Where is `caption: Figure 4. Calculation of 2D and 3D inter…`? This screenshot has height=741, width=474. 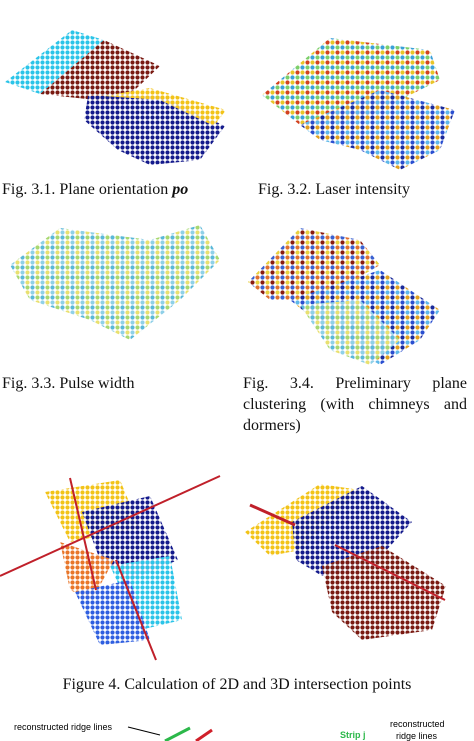 caption: Figure 4. Calculation of 2D and 3D inter… is located at coordinates (237, 684).